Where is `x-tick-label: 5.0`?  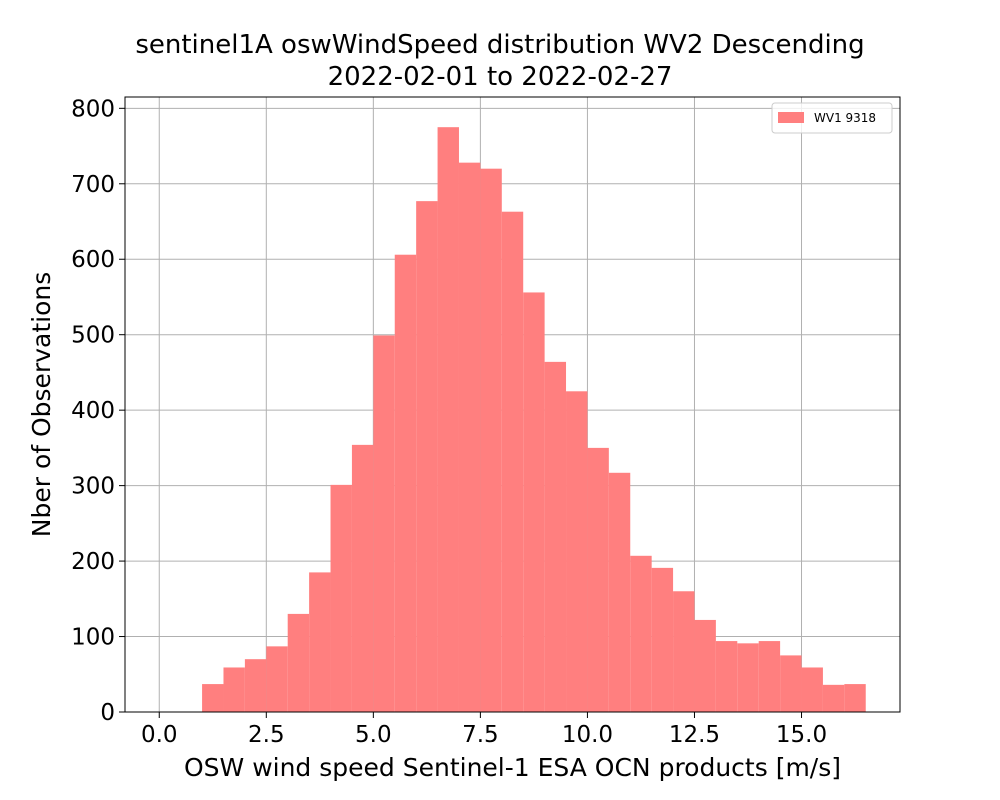
x-tick-label: 5.0 is located at coordinates (373, 735).